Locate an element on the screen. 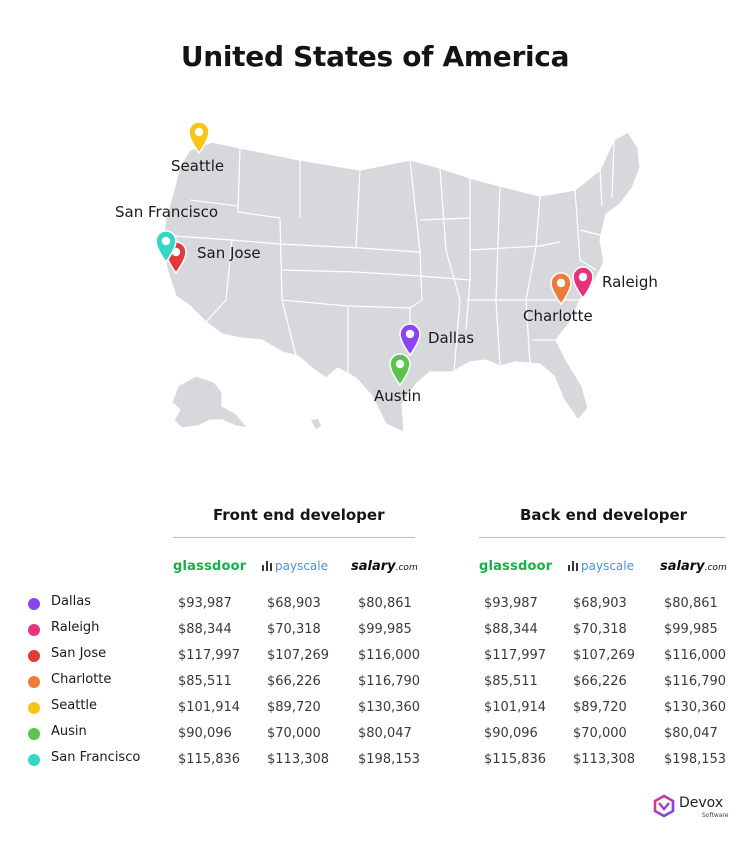  city-label: Raleigh is located at coordinates (630, 282).